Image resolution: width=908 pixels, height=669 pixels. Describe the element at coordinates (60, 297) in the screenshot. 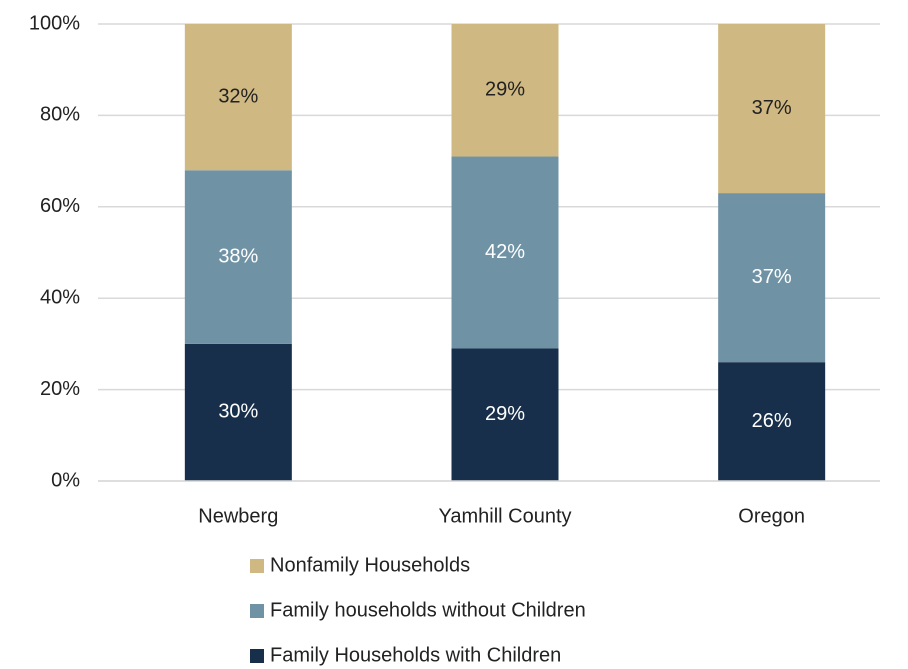

I see `y-tick-label: 40%` at that location.